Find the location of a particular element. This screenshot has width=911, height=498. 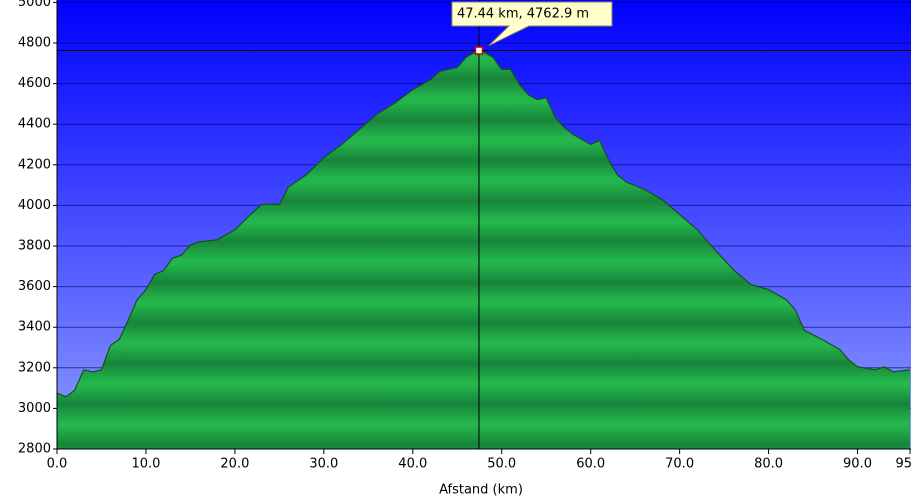

y-tick-label: 3400 is located at coordinates (34, 327).